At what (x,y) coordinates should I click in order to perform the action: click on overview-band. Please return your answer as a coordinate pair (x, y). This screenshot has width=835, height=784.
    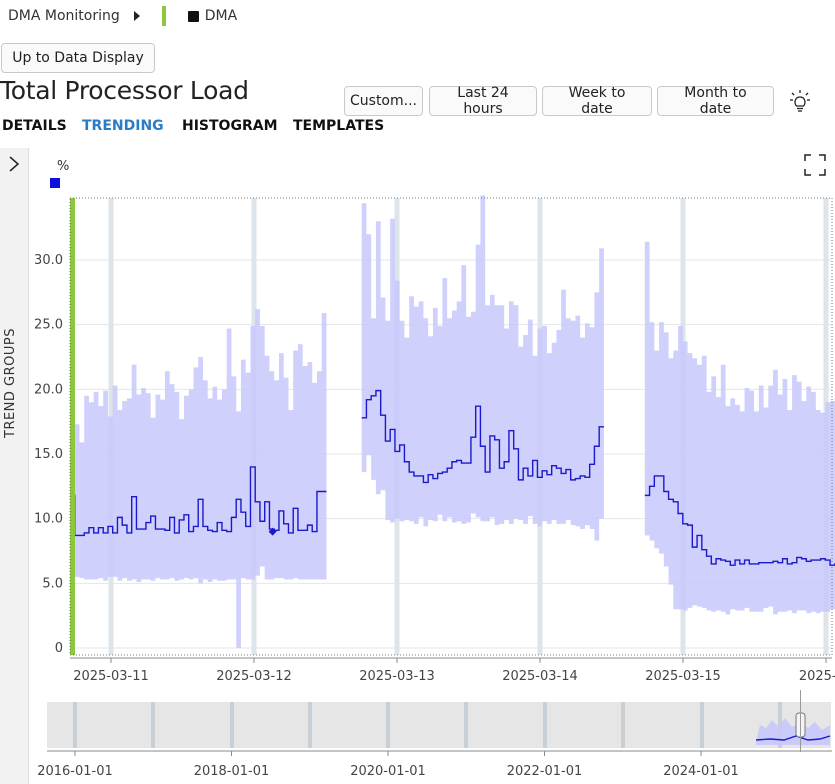
    Looking at the image, I should click on (793, 731).